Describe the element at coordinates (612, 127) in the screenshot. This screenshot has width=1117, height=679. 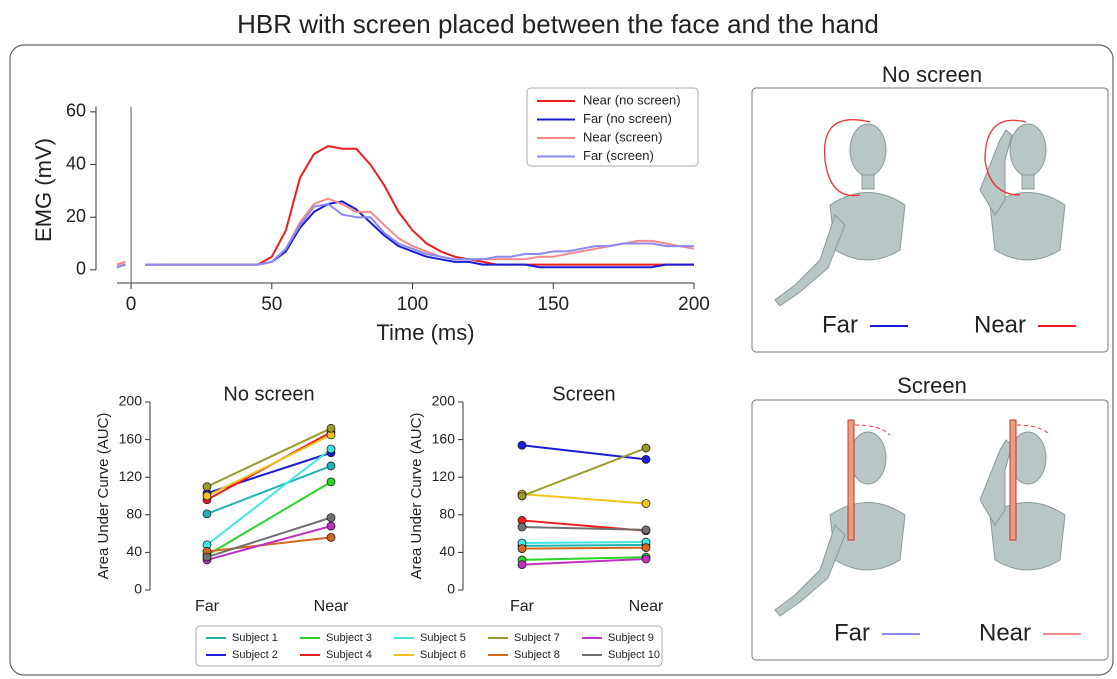
I see `legend-box` at that location.